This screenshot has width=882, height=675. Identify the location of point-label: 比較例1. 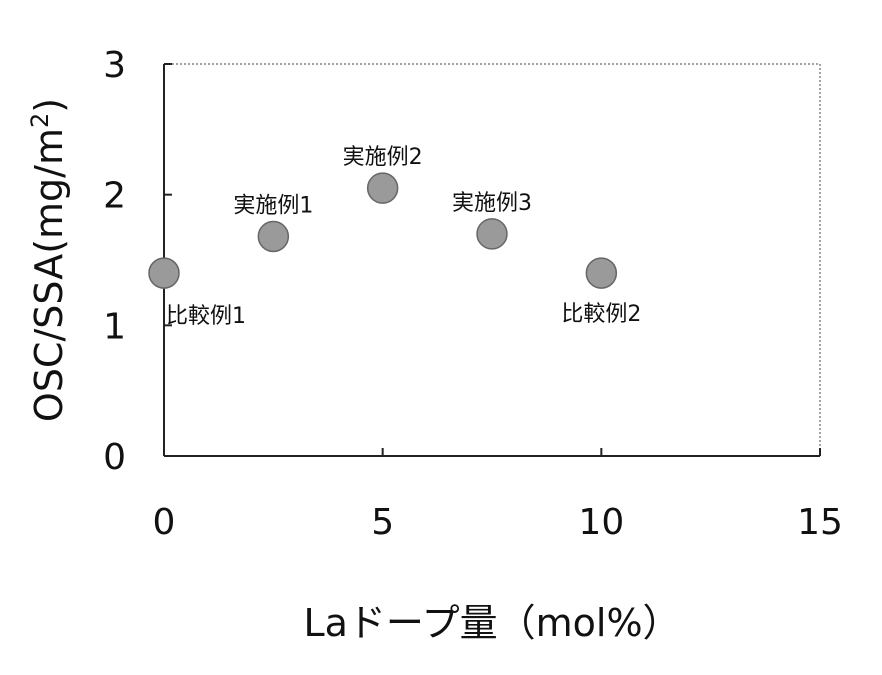
(206, 316).